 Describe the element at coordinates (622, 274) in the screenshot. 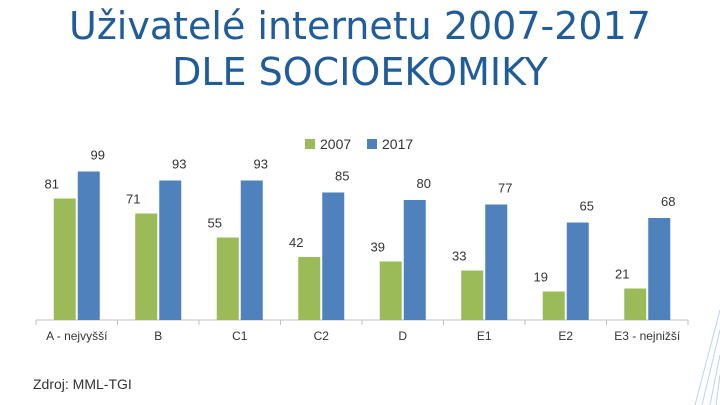

I see `data-label-2007-8: 21` at that location.